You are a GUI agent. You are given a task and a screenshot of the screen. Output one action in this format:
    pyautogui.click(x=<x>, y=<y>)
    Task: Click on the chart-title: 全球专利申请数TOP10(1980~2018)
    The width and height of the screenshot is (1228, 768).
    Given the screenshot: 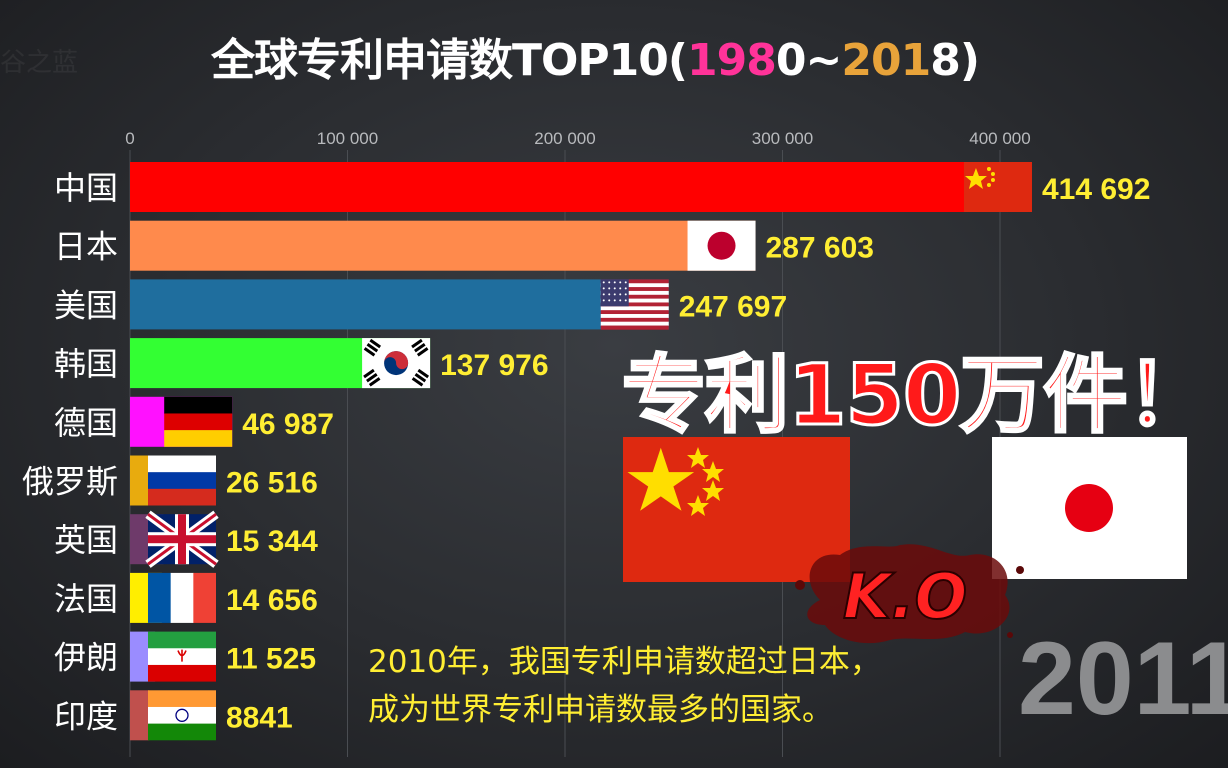 What is the action you would take?
    pyautogui.click(x=595, y=56)
    